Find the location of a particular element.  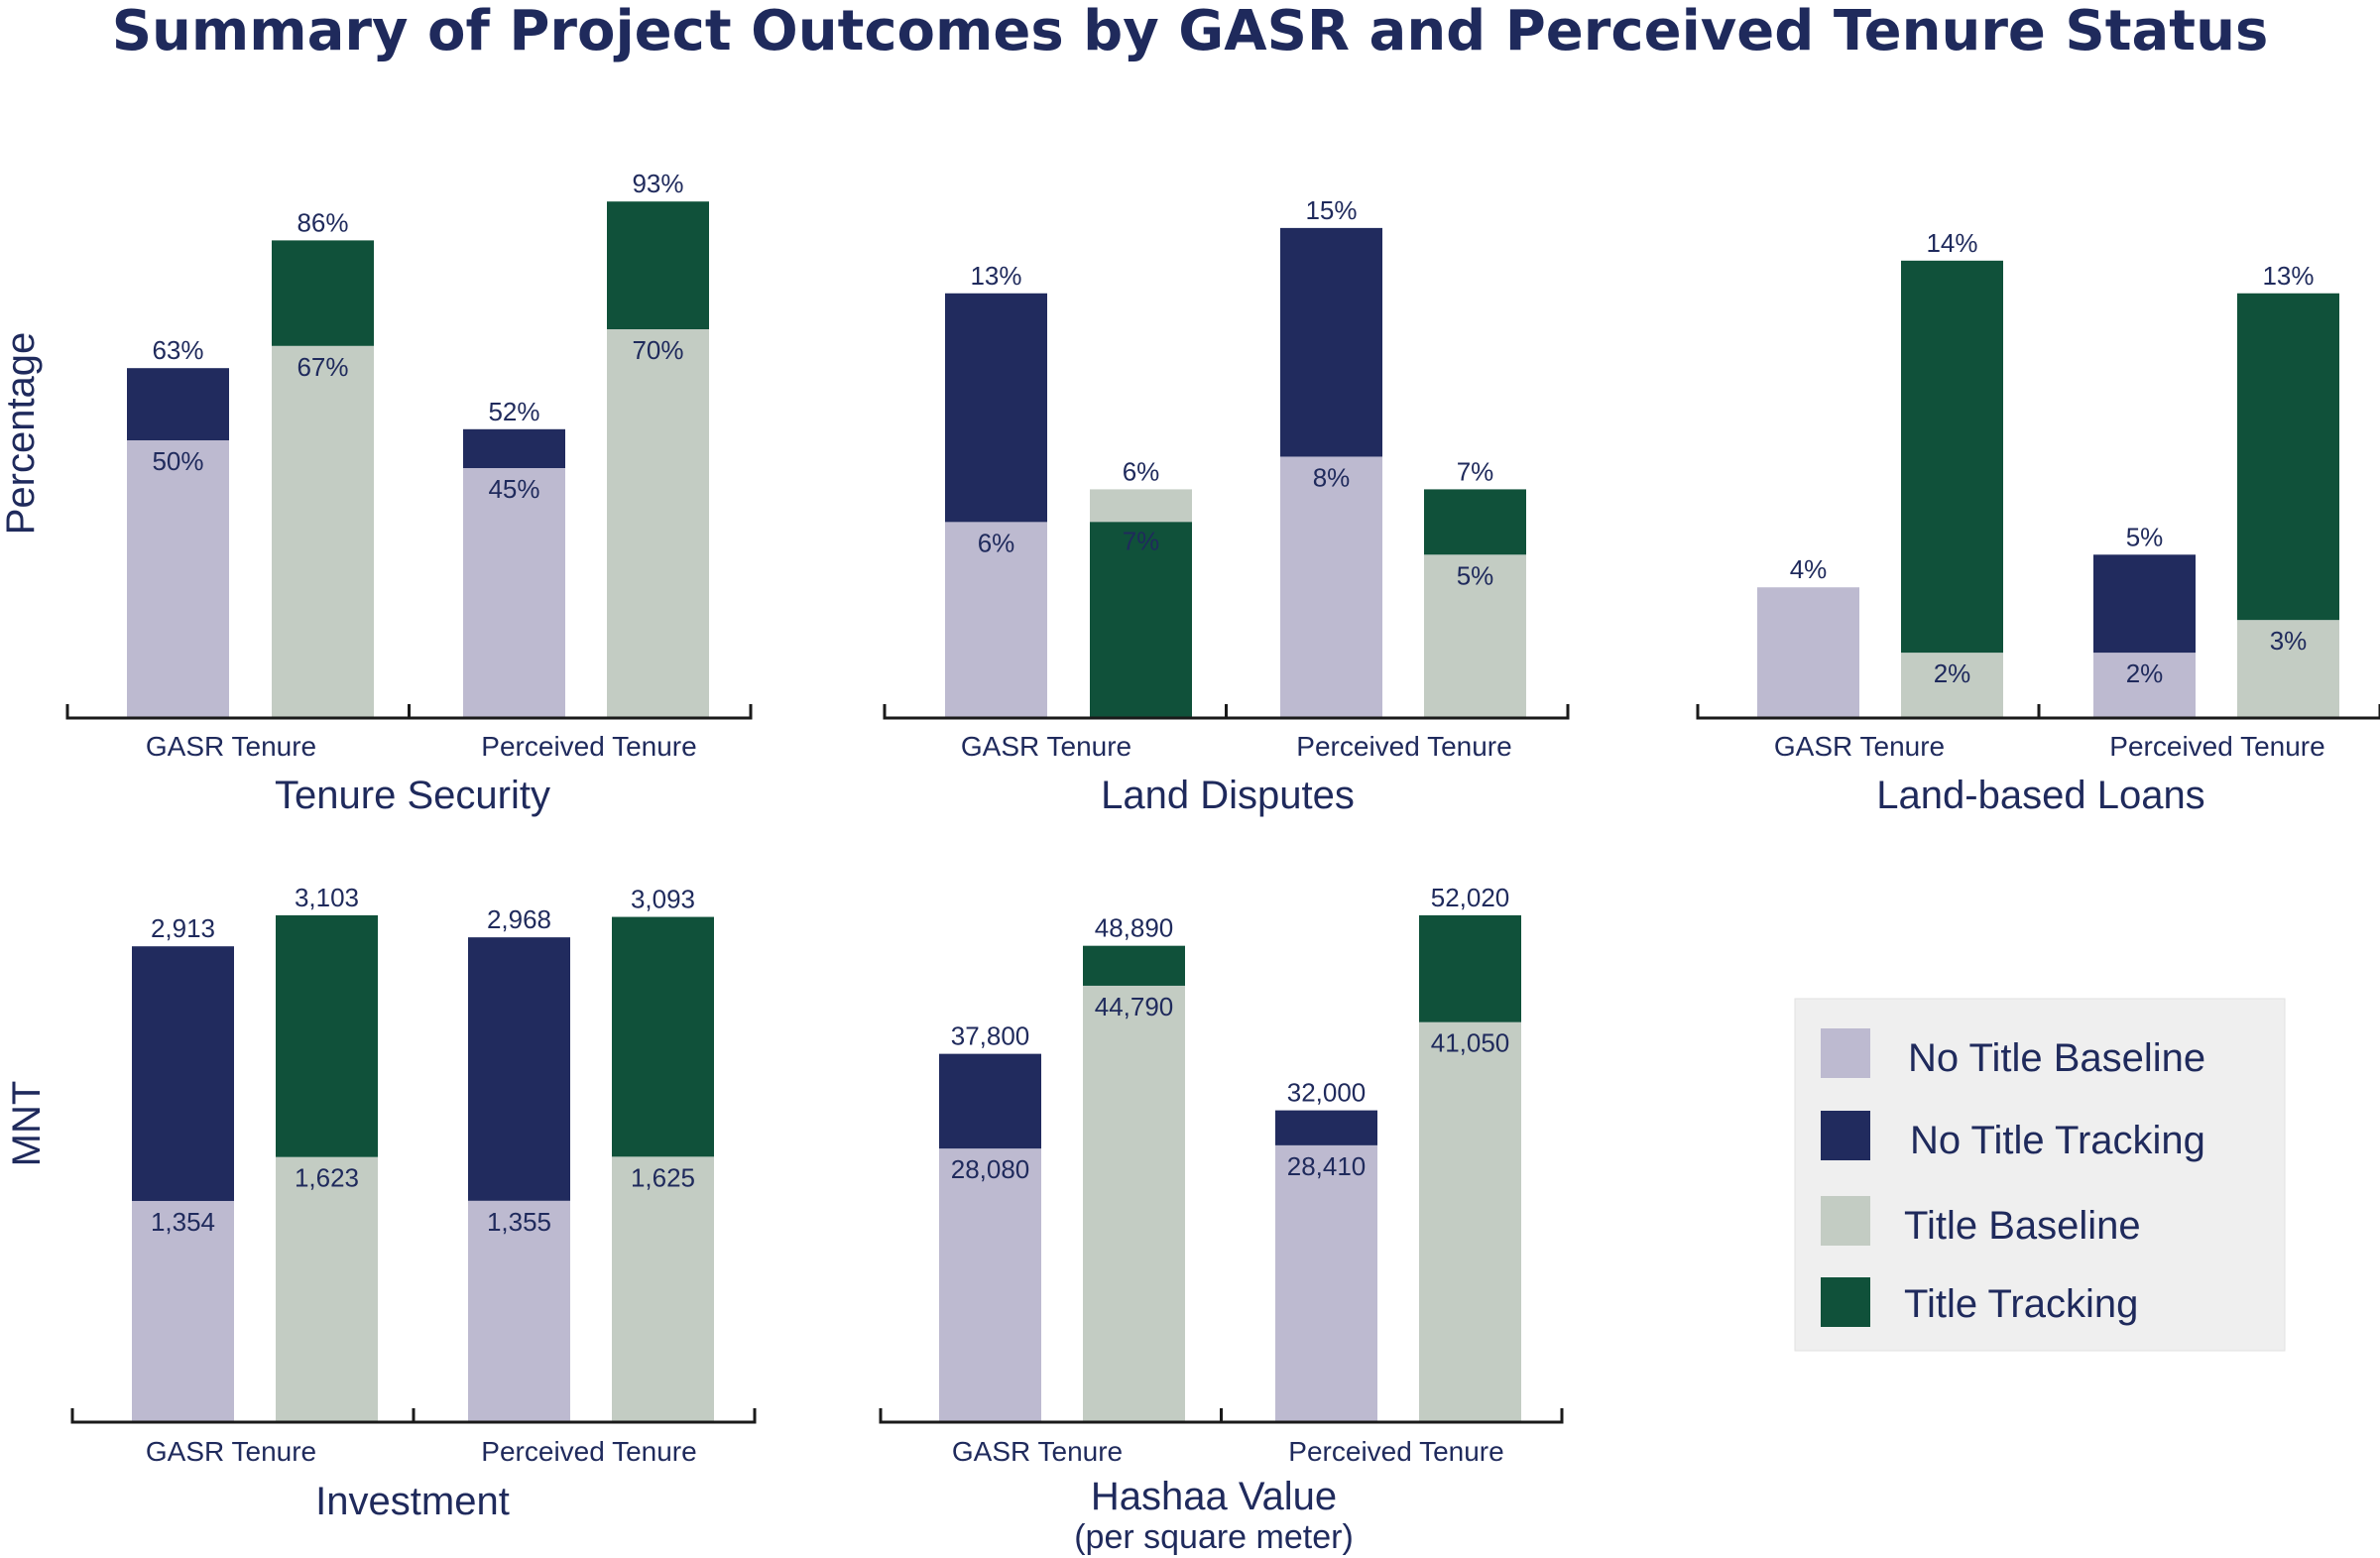

data-label-inner: 5% is located at coordinates (1475, 575).